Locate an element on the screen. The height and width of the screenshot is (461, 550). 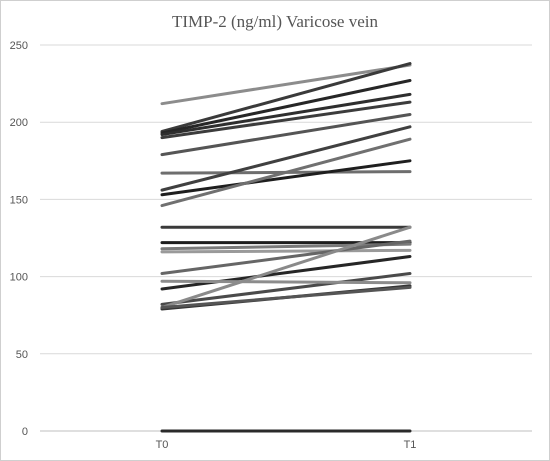
x-tick-label: T0 is located at coordinates (162, 445).